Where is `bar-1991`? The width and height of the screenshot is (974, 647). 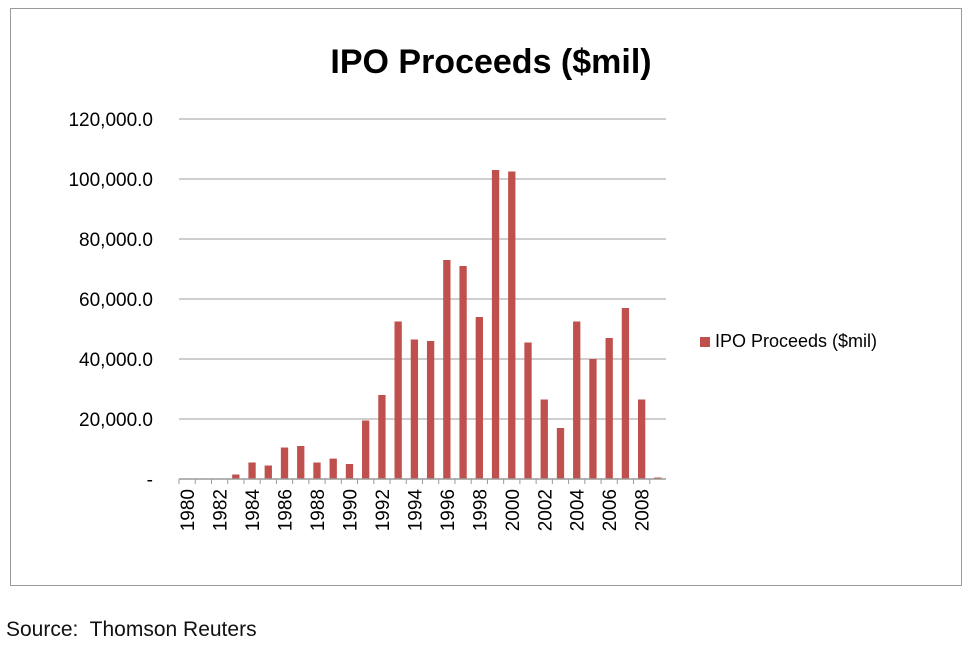
bar-1991 is located at coordinates (366, 449).